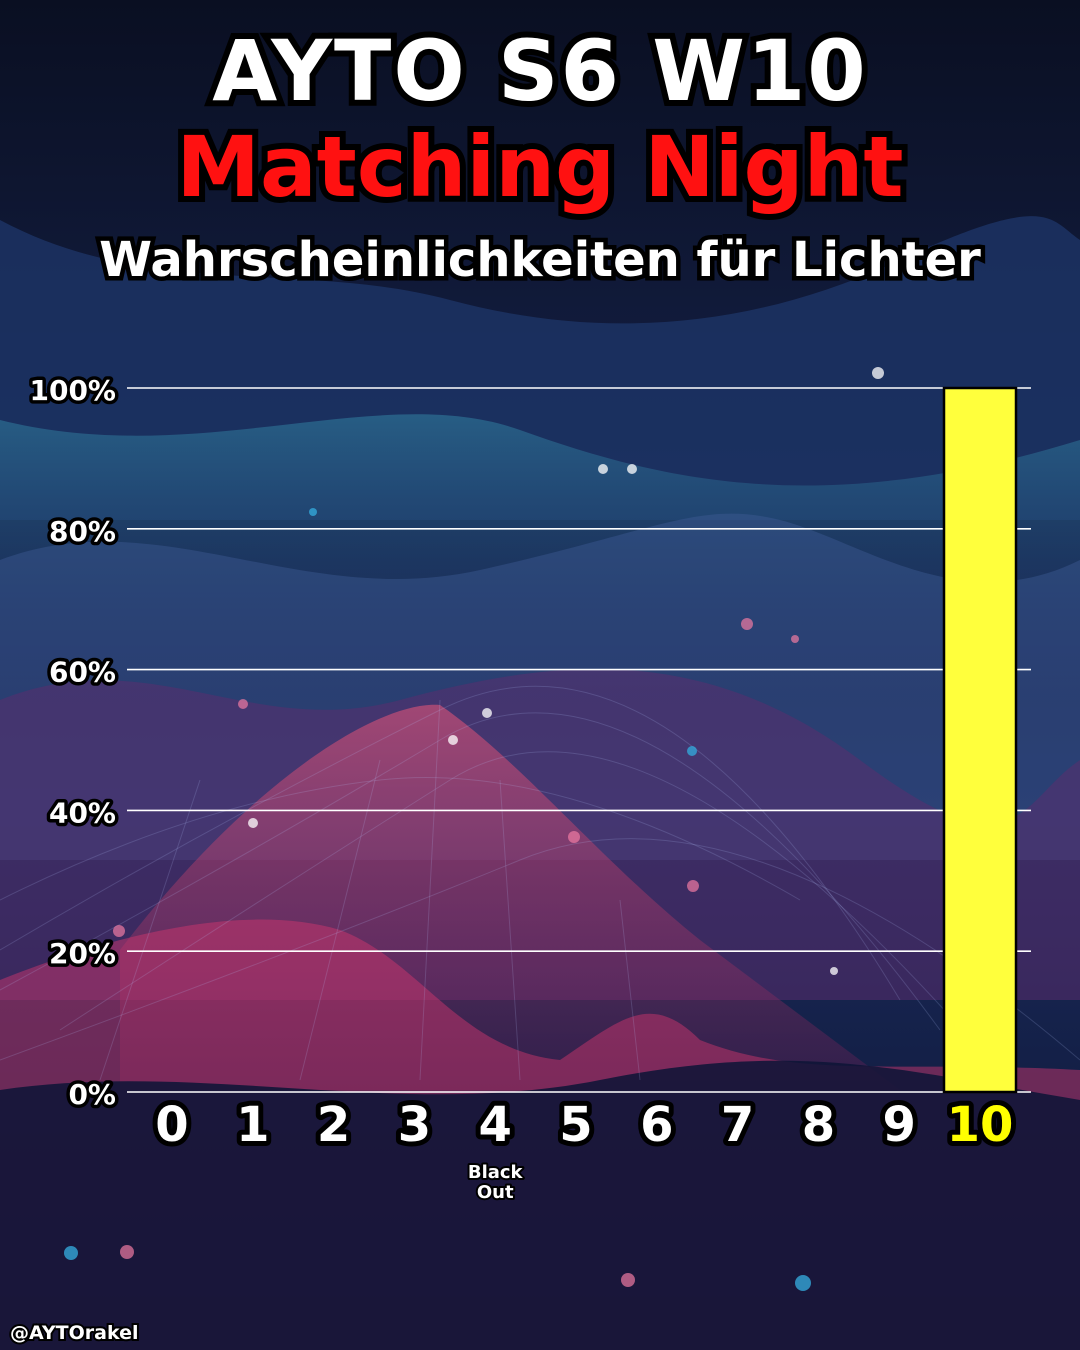 The height and width of the screenshot is (1350, 1080). I want to click on y-tick-label: 0%, so click(92, 1094).